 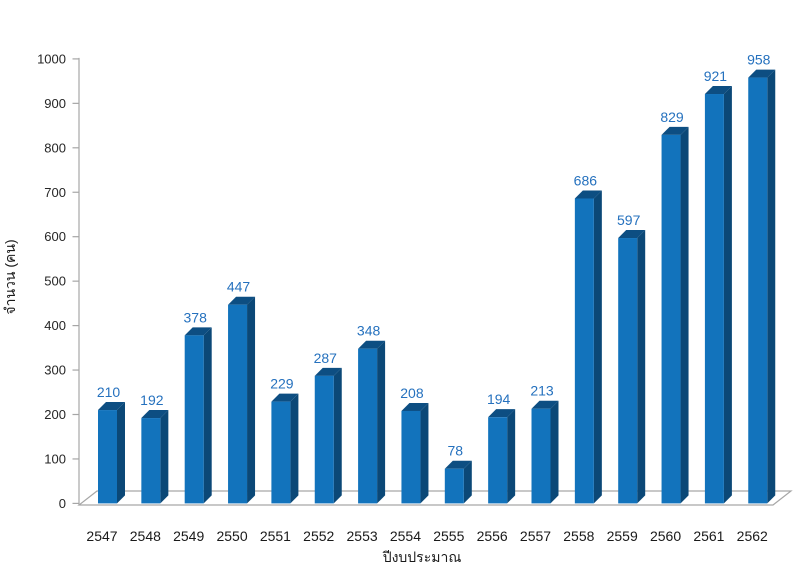 What do you see at coordinates (196, 317) in the screenshot?
I see `bar-value-label: 378` at bounding box center [196, 317].